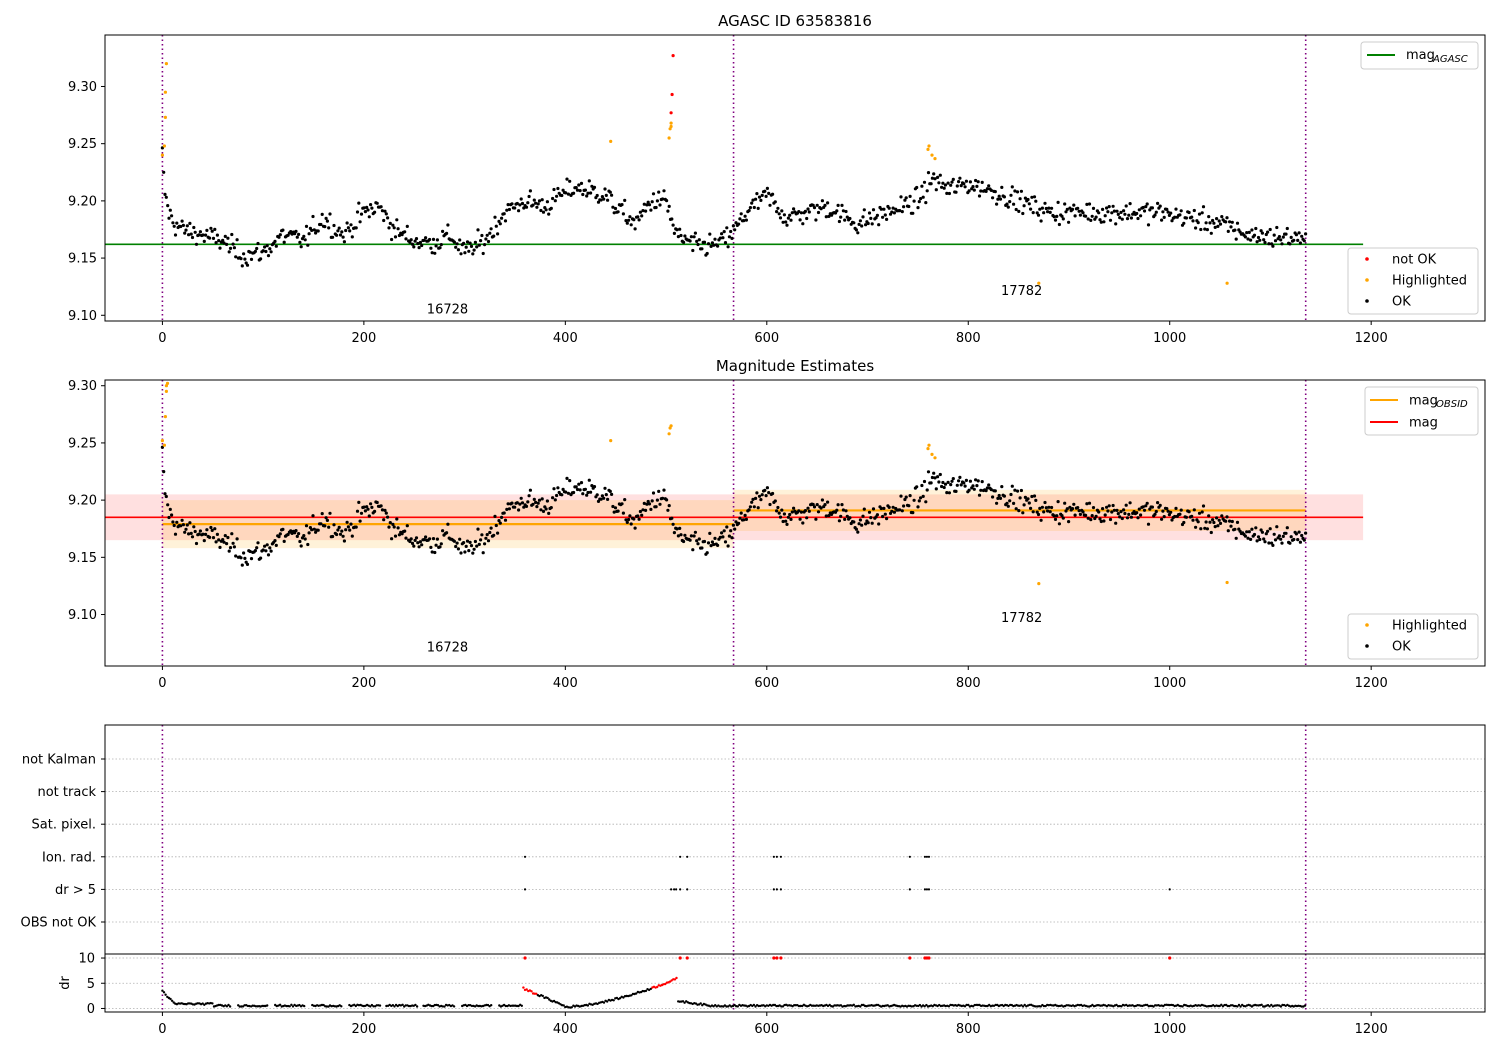  Describe the element at coordinates (1371, 338) in the screenshot. I see `panel-0-xtick-label: 1200` at that location.